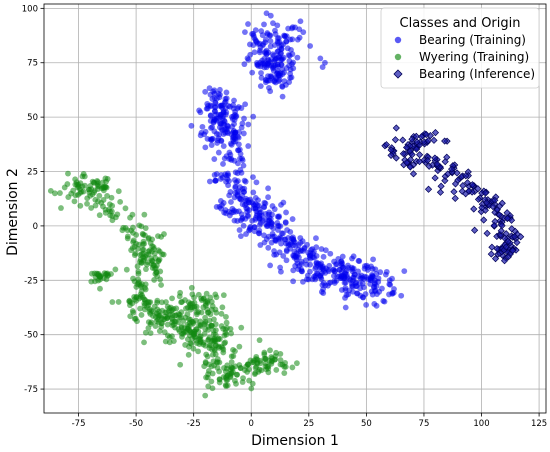 The image size is (550, 452). What do you see at coordinates (460, 48) in the screenshot?
I see `legend-box` at bounding box center [460, 48].